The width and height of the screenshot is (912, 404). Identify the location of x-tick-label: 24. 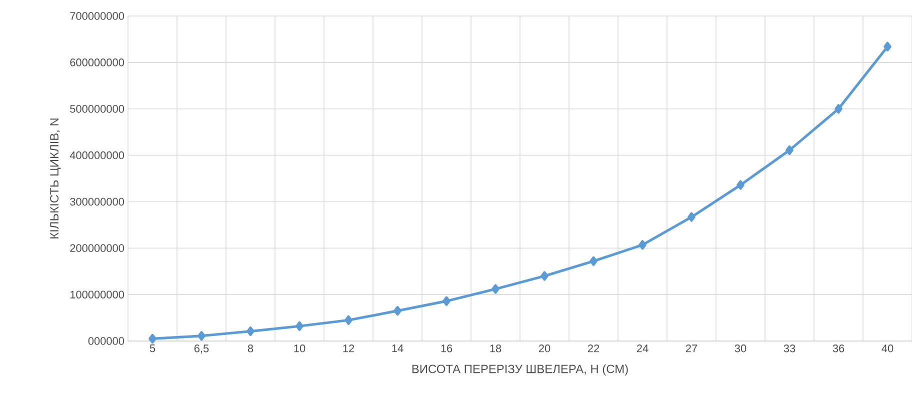
(642, 348).